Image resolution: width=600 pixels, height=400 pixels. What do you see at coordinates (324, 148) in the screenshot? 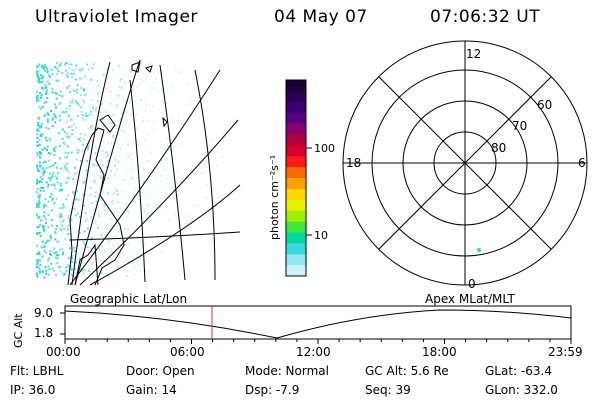
I see `colorbar-tick-label-100: 100` at bounding box center [324, 148].